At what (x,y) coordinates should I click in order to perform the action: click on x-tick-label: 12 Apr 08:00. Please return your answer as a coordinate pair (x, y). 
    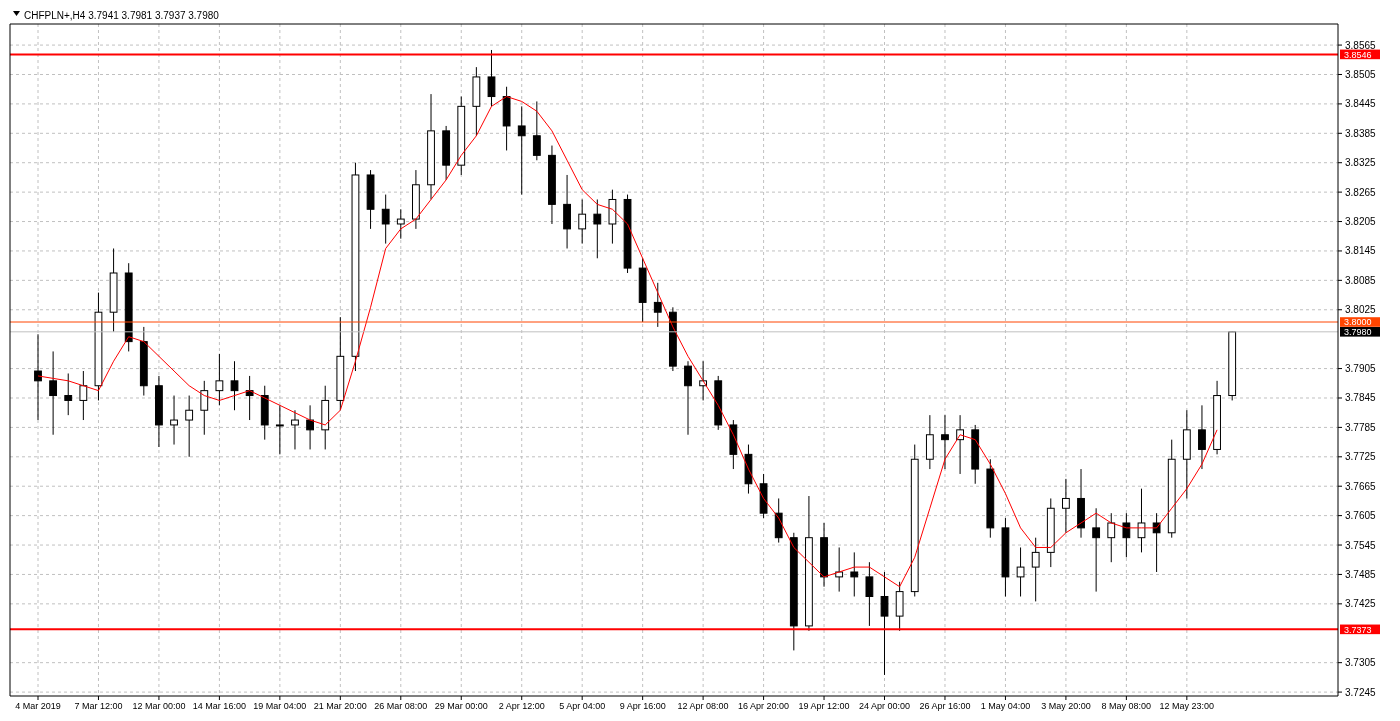
    Looking at the image, I should click on (703, 706).